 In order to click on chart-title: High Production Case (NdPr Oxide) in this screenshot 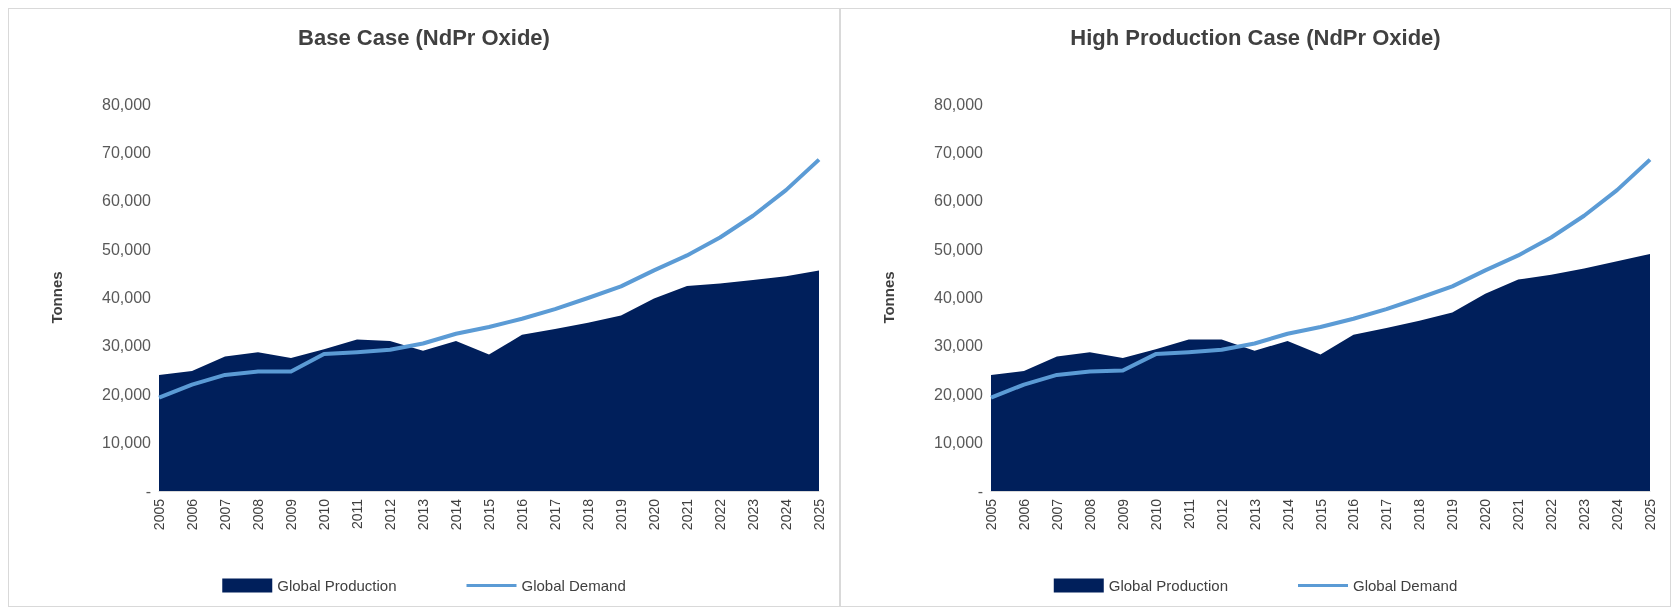, I will do `click(1255, 37)`.